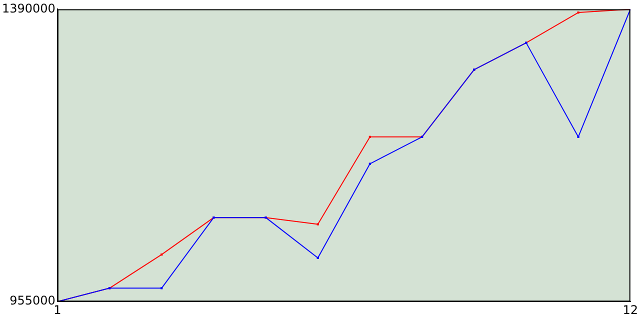 The image size is (640, 320). What do you see at coordinates (29, 8) in the screenshot?
I see `y-tick-label: 1390000` at bounding box center [29, 8].